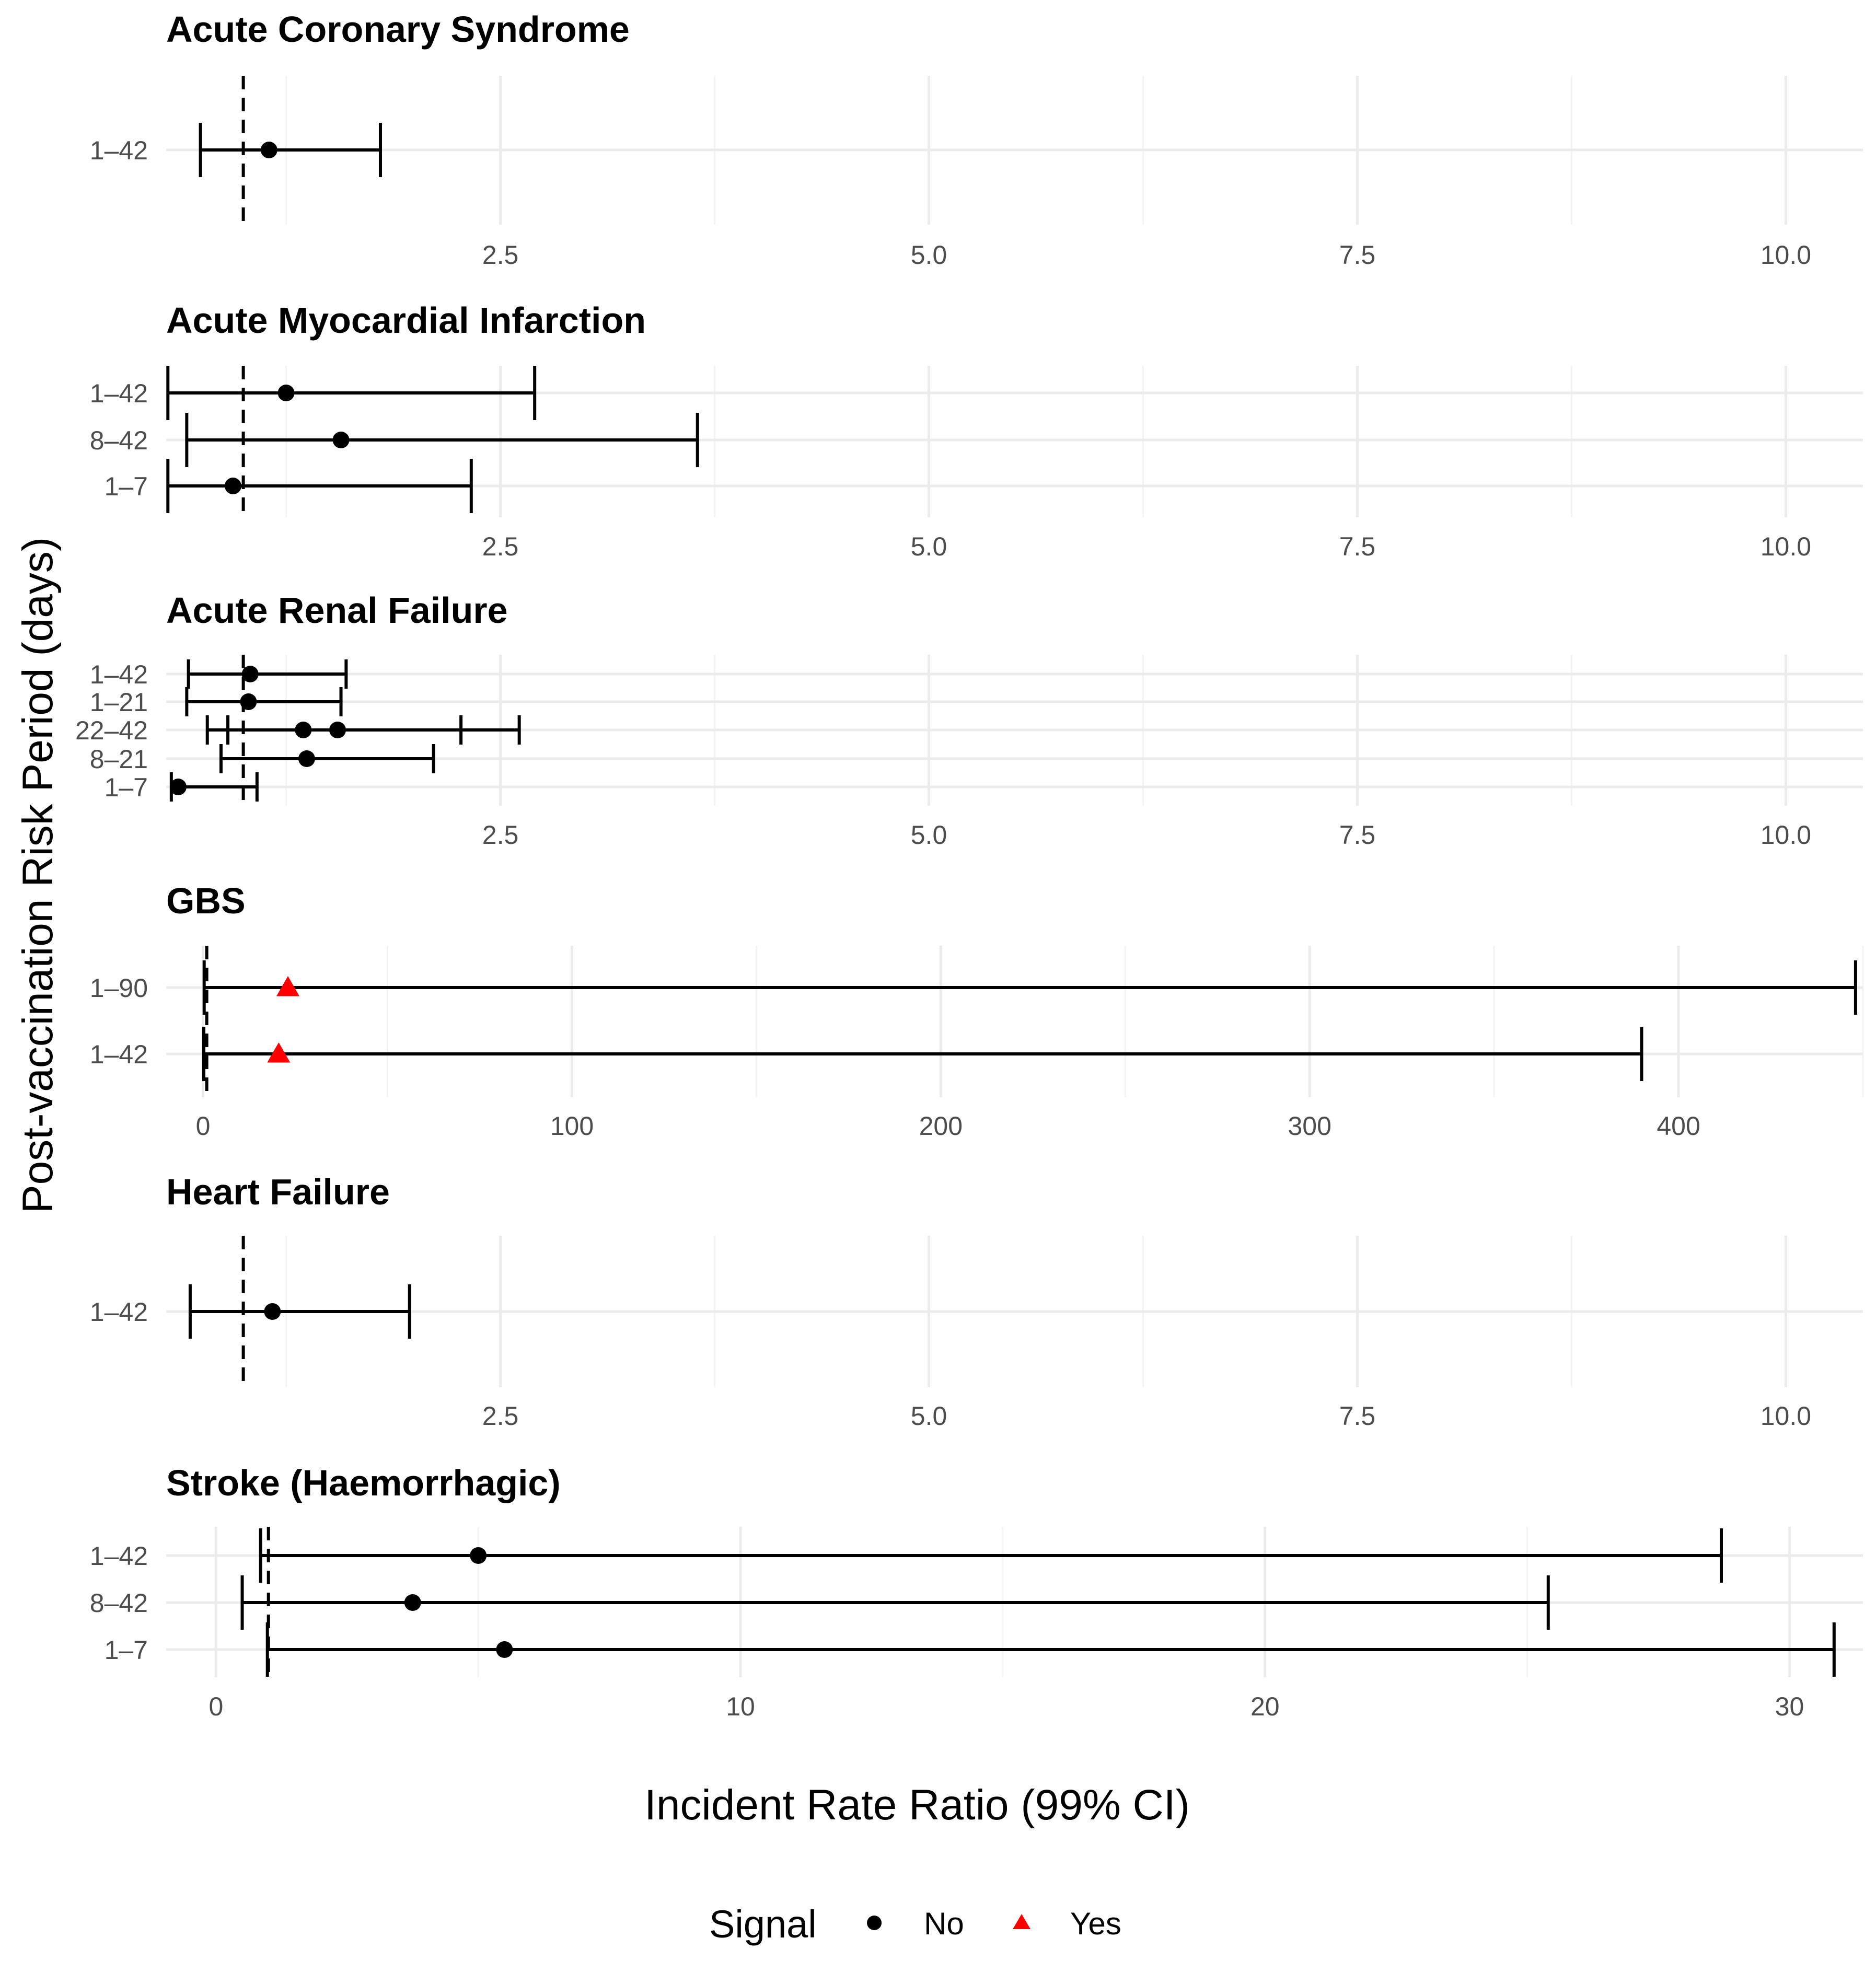 The height and width of the screenshot is (1961, 1876). Describe the element at coordinates (740, 1706) in the screenshot. I see `x-tick-label: 10` at that location.